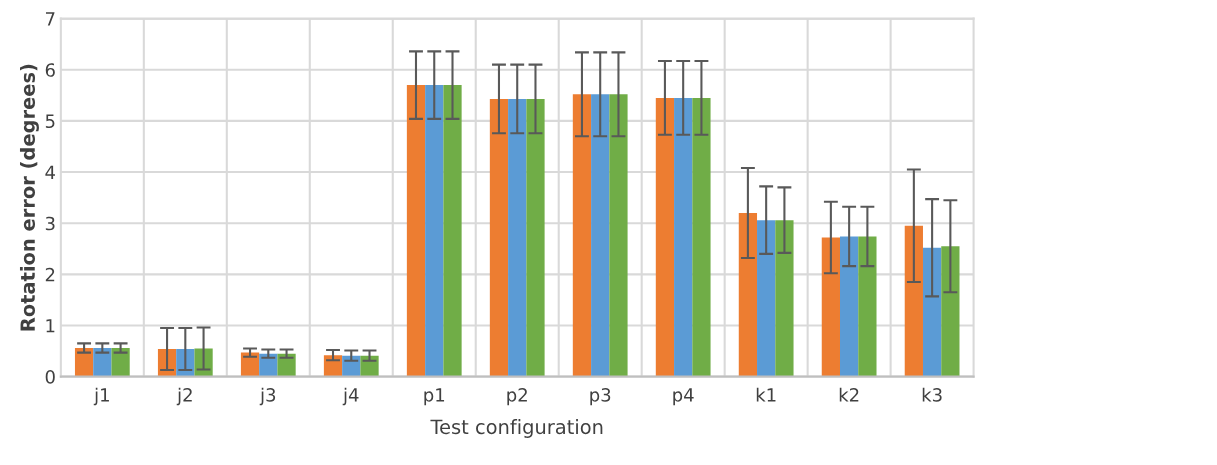  Describe the element at coordinates (766, 394) in the screenshot. I see `x-tick-label: k1` at that location.